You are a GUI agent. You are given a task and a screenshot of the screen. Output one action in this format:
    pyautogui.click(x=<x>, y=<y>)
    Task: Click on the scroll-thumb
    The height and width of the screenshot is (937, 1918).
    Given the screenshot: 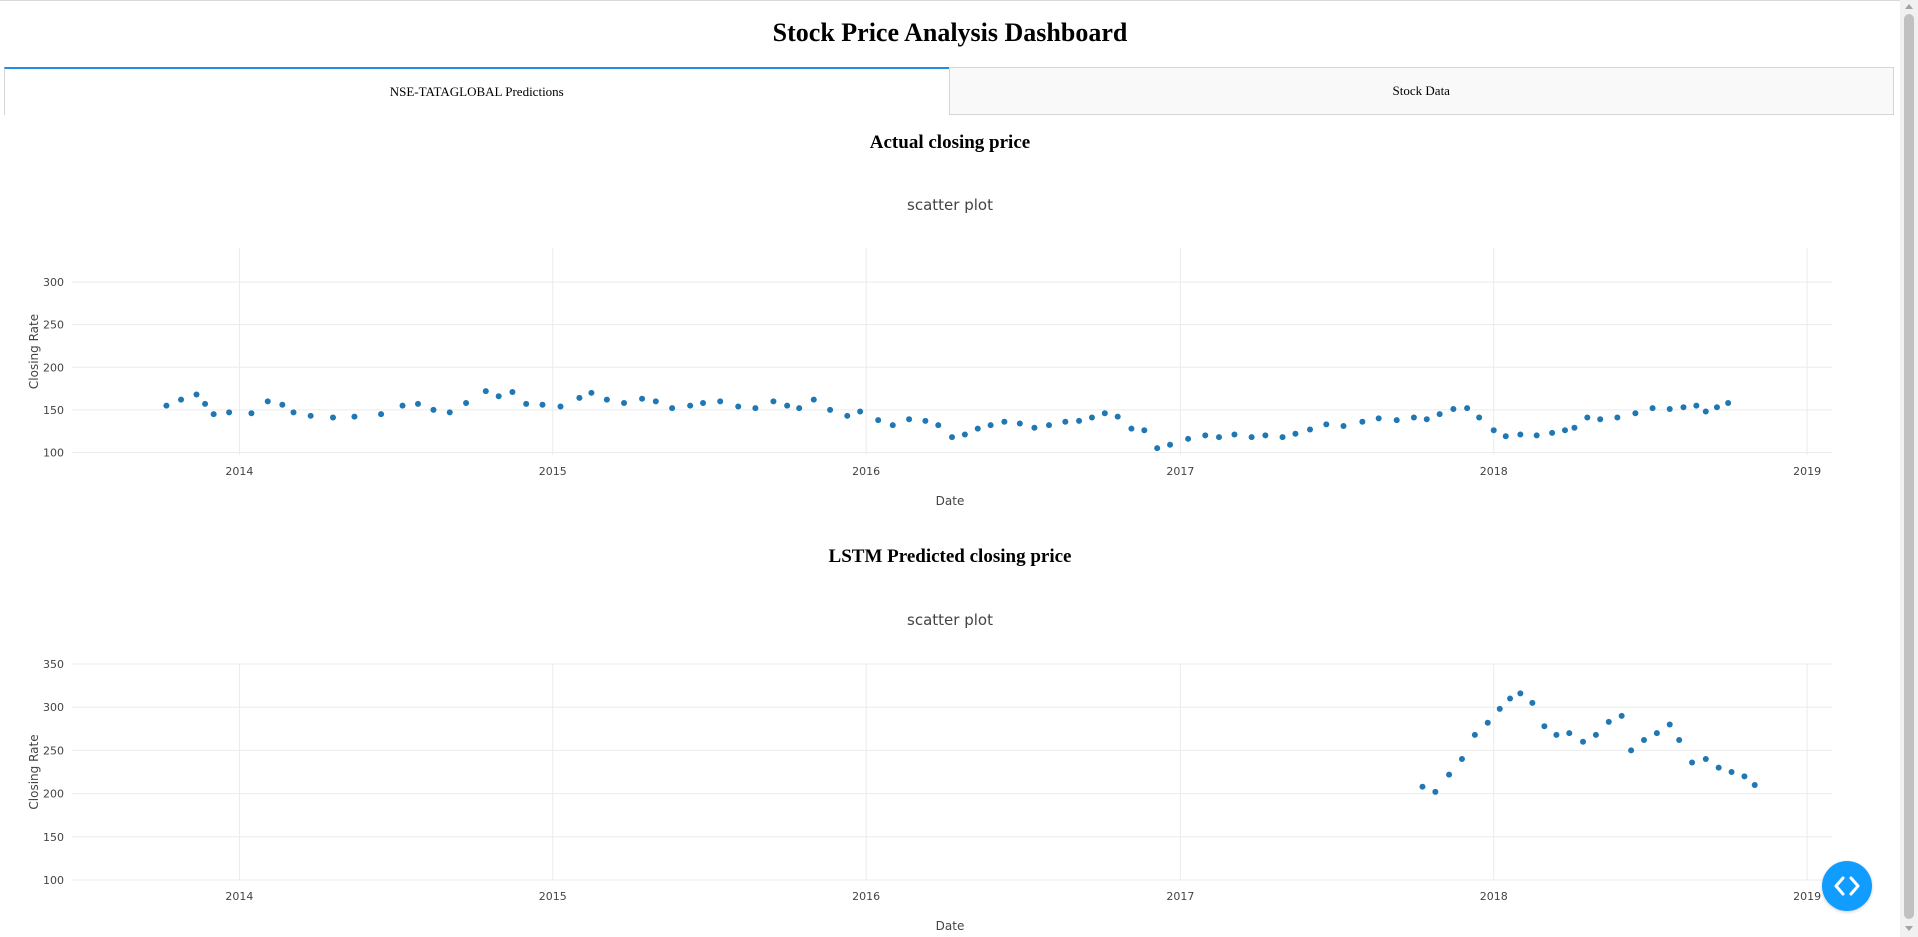 What is the action you would take?
    pyautogui.click(x=1909, y=466)
    